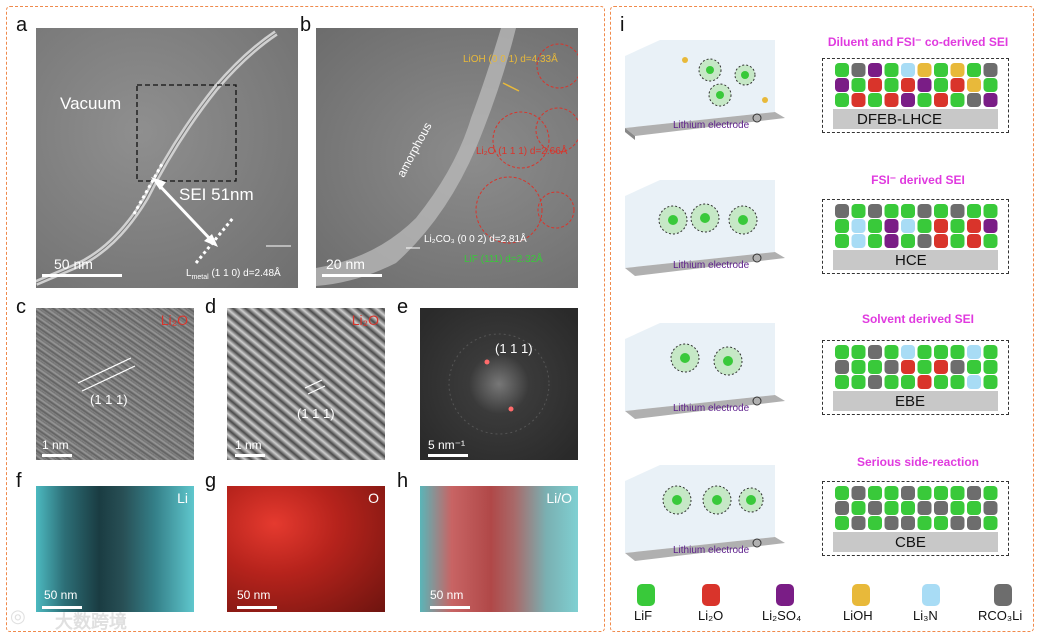 This screenshot has width=1039, height=637. What do you see at coordinates (643, 615) in the screenshot?
I see `legend-label-lif: LiF` at bounding box center [643, 615].